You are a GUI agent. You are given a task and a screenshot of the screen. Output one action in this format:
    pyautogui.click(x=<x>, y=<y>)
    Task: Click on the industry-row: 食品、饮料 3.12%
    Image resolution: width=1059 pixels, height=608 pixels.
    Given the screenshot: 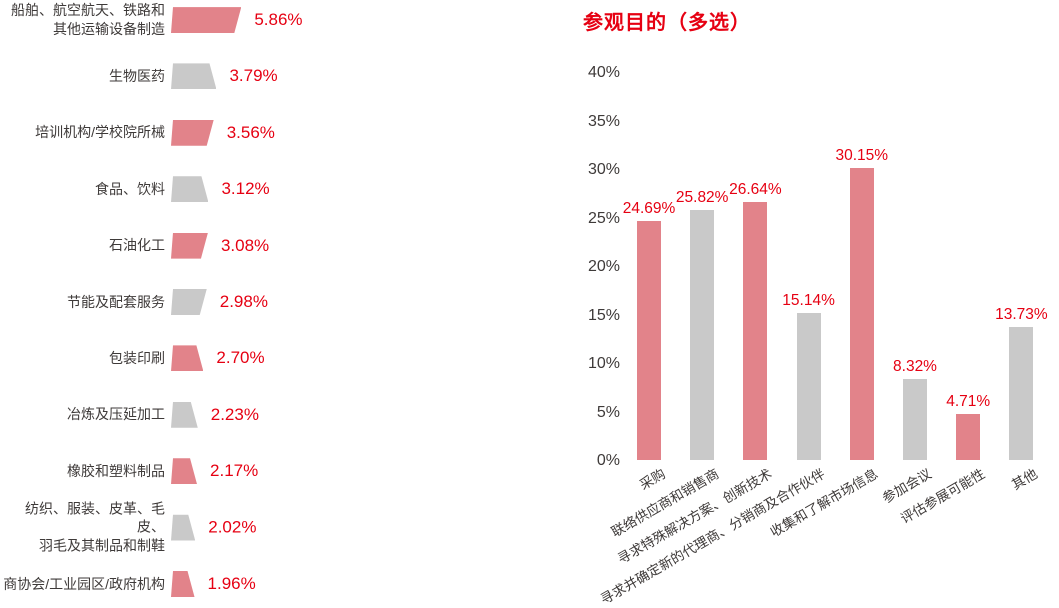 What is the action you would take?
    pyautogui.click(x=135, y=189)
    